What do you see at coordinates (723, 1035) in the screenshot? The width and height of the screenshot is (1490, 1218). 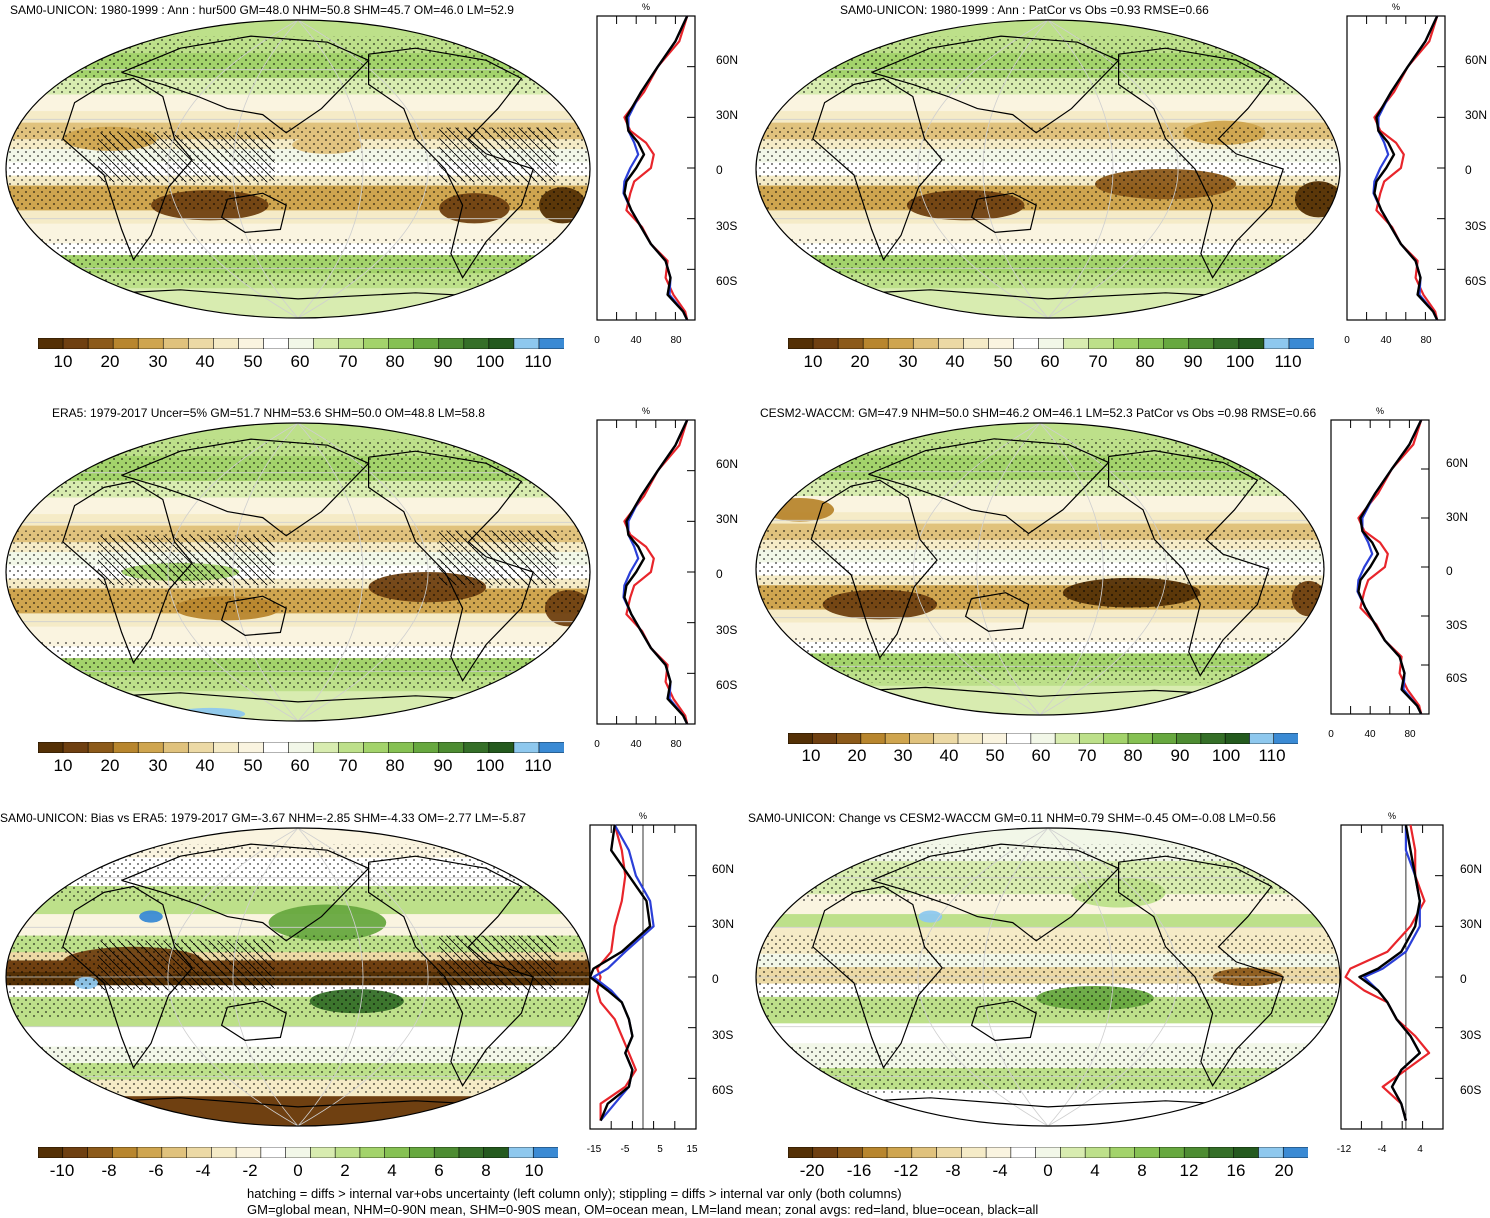 I see `lat-label-30s: 30S` at bounding box center [723, 1035].